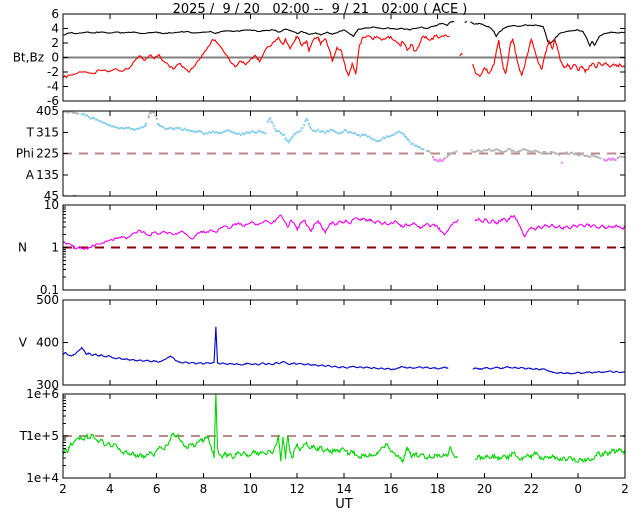 This screenshot has width=640, height=512. What do you see at coordinates (55, 248) in the screenshot?
I see `y-tick-label: 1` at bounding box center [55, 248].